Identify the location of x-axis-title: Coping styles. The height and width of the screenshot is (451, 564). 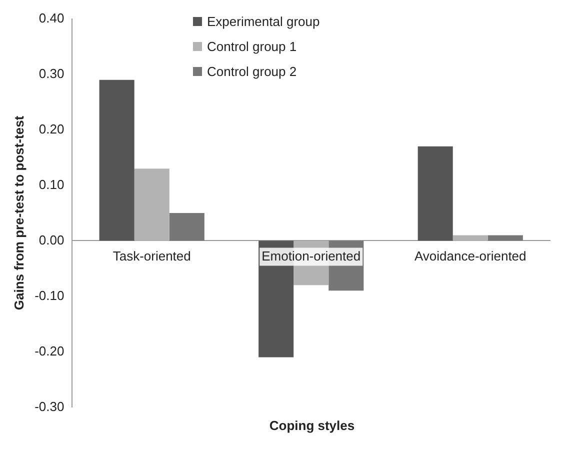
(312, 425).